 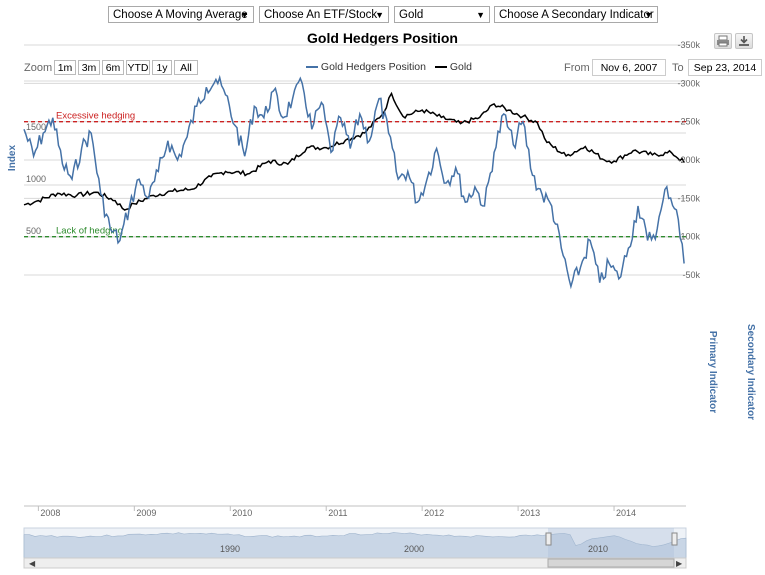 I want to click on x-tick-label: 2009, so click(x=146, y=513).